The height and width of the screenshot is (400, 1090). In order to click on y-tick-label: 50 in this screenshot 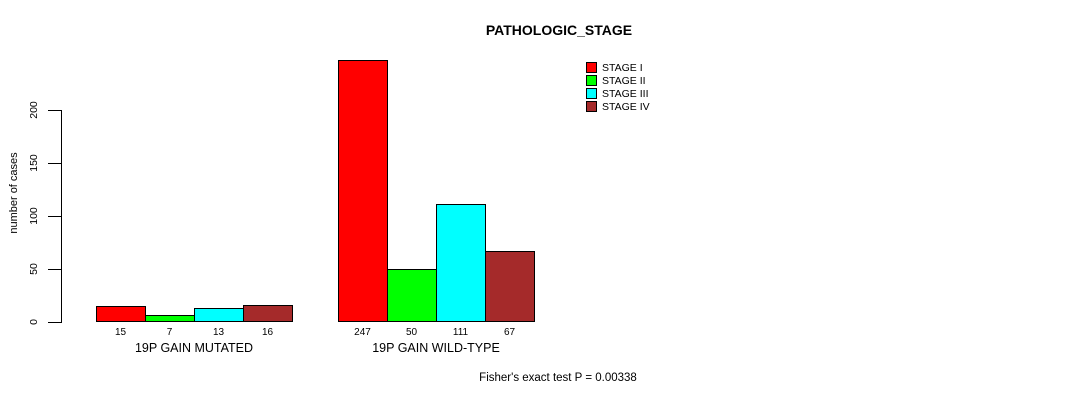, I will do `click(34, 269)`.